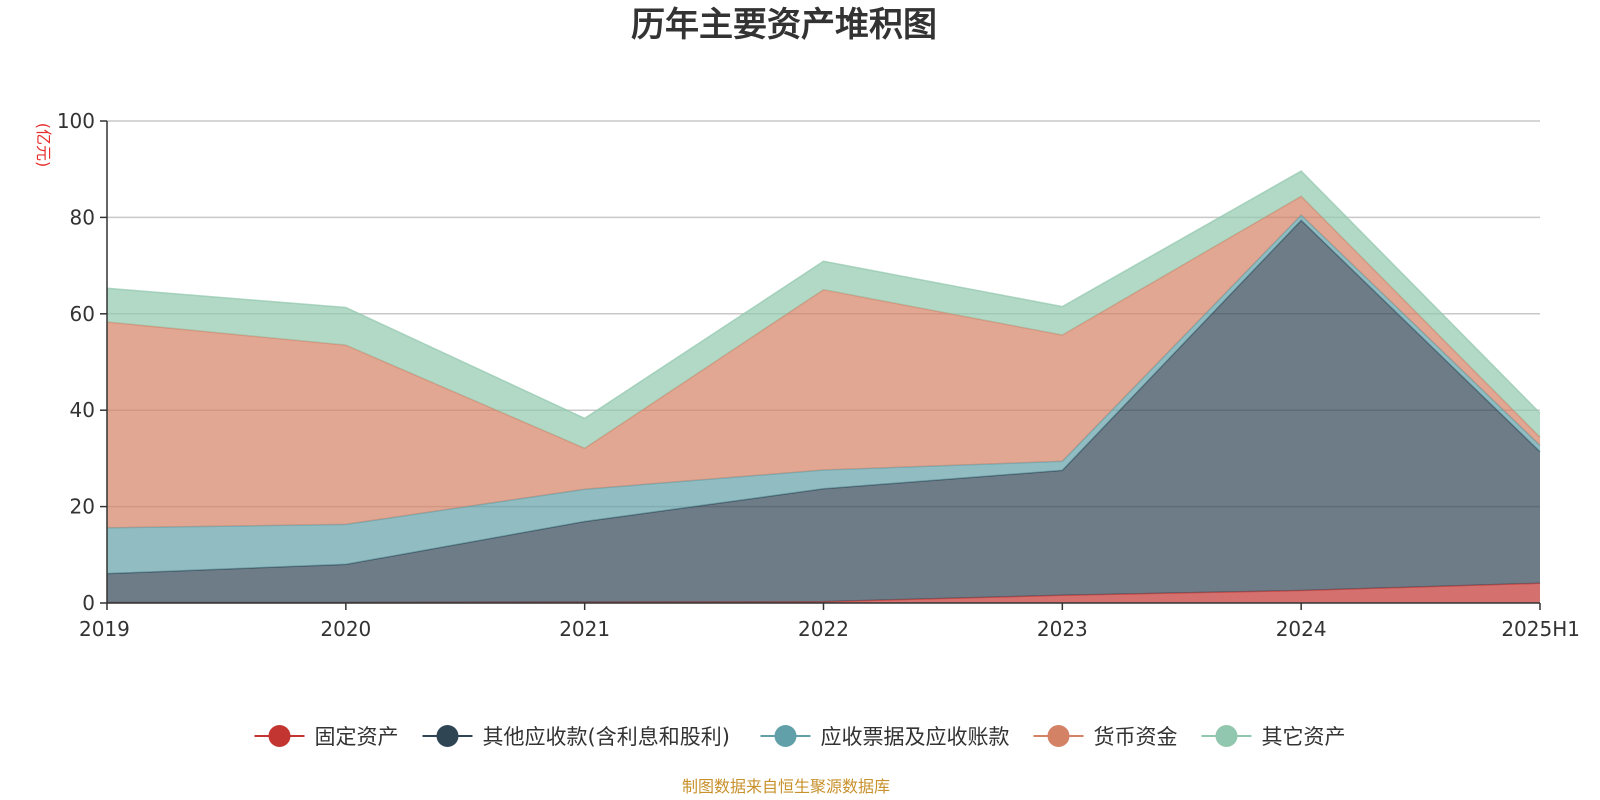 The image size is (1600, 800). I want to click on y-tick-label: 80, so click(82, 217).